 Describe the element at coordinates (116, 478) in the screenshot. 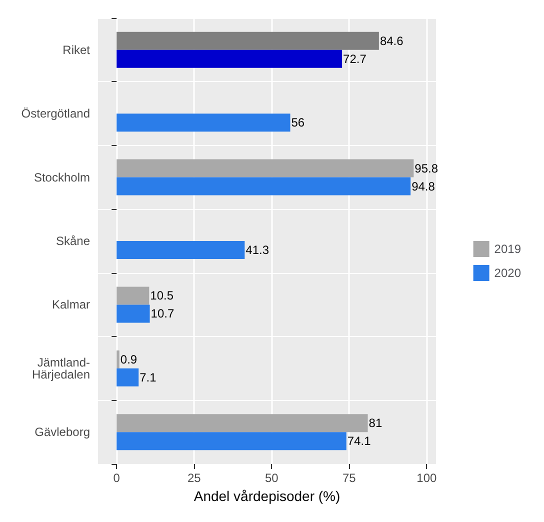

I see `x-tick-label: 0` at that location.